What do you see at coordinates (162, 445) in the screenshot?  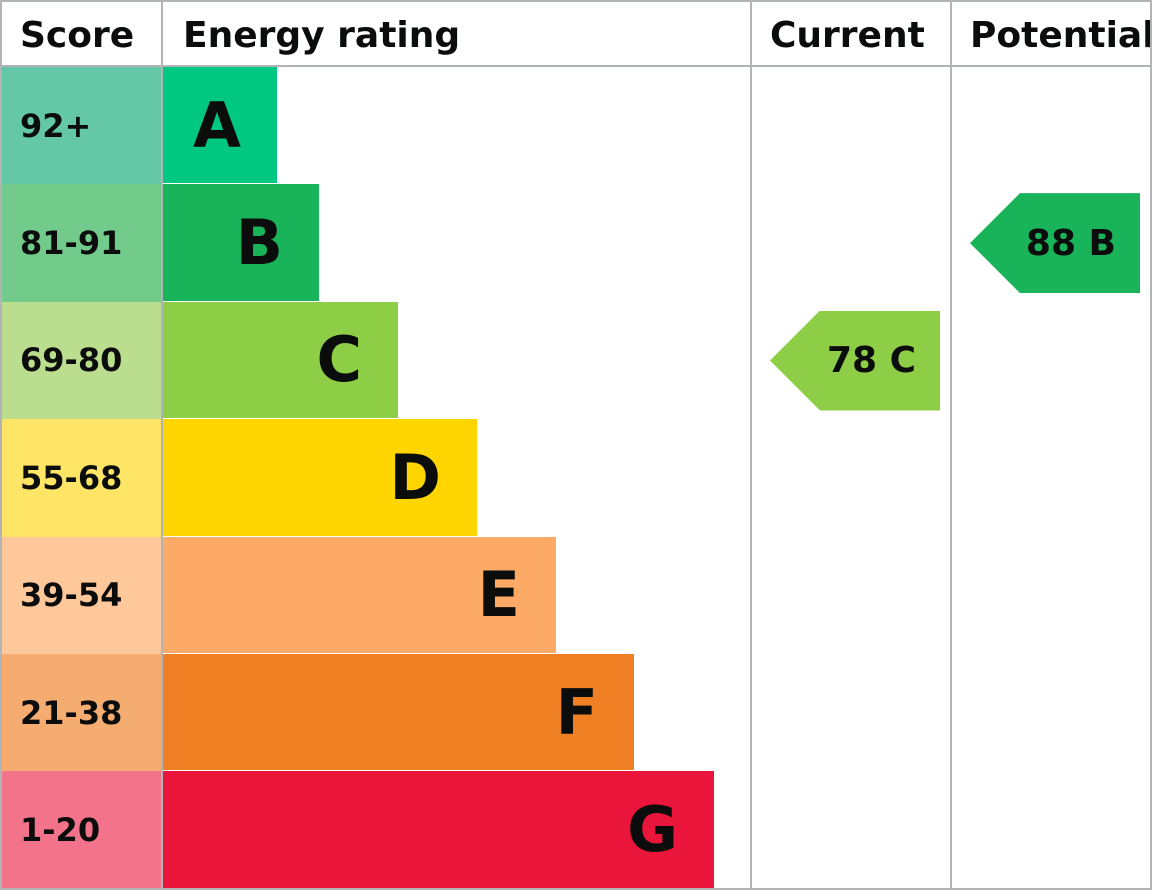 I see `divider-score` at bounding box center [162, 445].